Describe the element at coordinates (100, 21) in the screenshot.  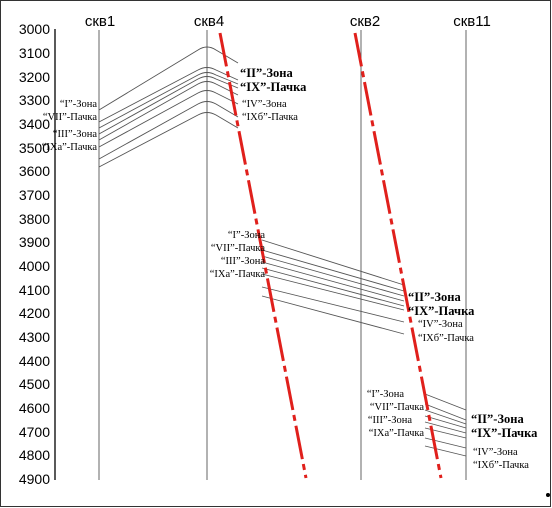
I see `well-name-skv1: скв1` at that location.